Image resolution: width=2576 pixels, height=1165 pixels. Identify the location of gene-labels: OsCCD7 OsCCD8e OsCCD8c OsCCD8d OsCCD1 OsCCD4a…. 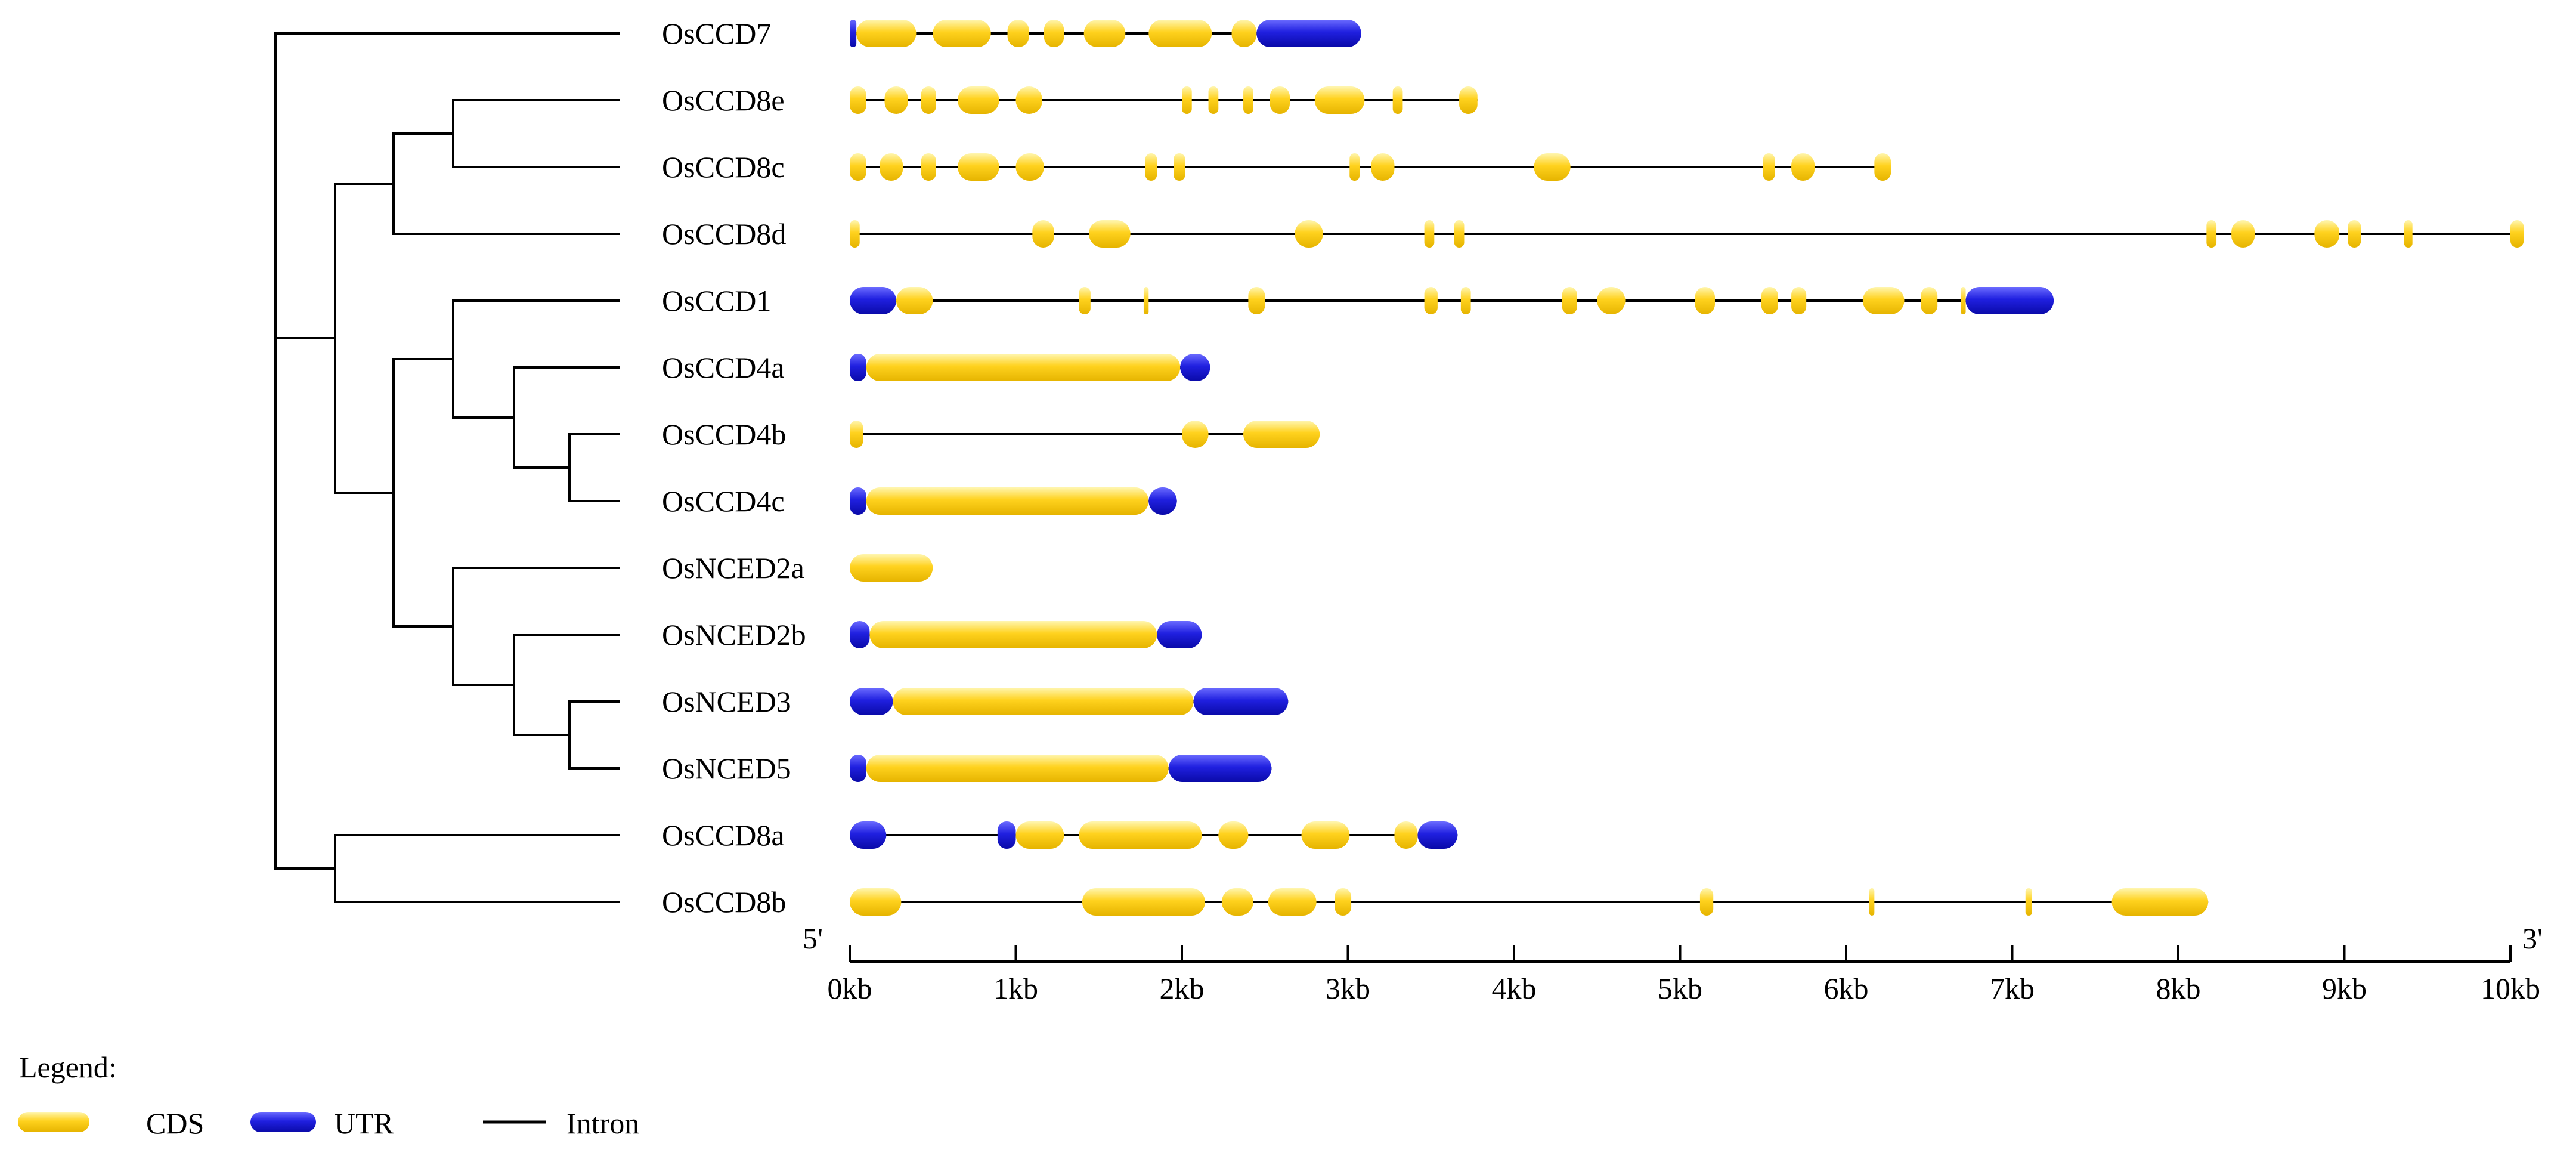
(734, 468).